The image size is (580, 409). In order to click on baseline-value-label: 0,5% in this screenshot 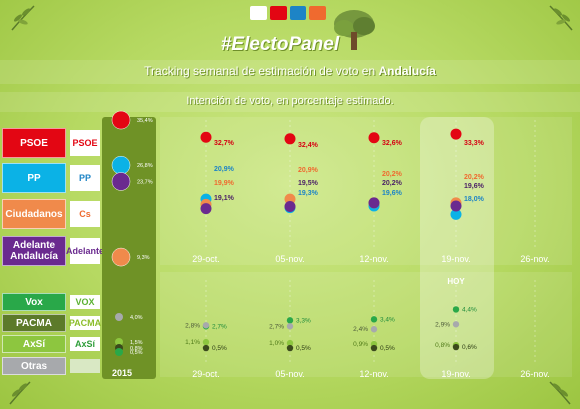, I will do `click(136, 353)`.